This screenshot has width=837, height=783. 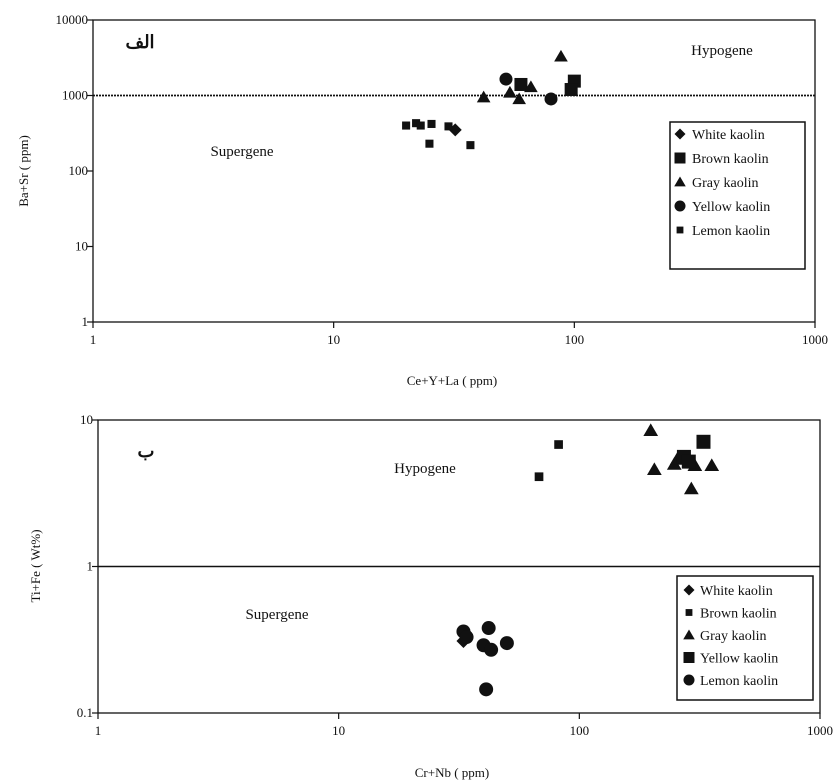 I want to click on y-tick-label: 1000, so click(x=75, y=95).